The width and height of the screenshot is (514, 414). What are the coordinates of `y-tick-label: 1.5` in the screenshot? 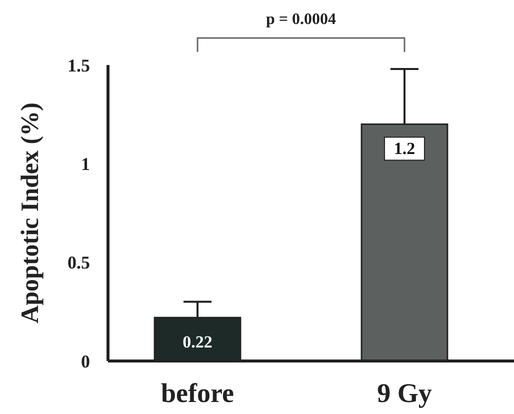 It's located at (79, 65).